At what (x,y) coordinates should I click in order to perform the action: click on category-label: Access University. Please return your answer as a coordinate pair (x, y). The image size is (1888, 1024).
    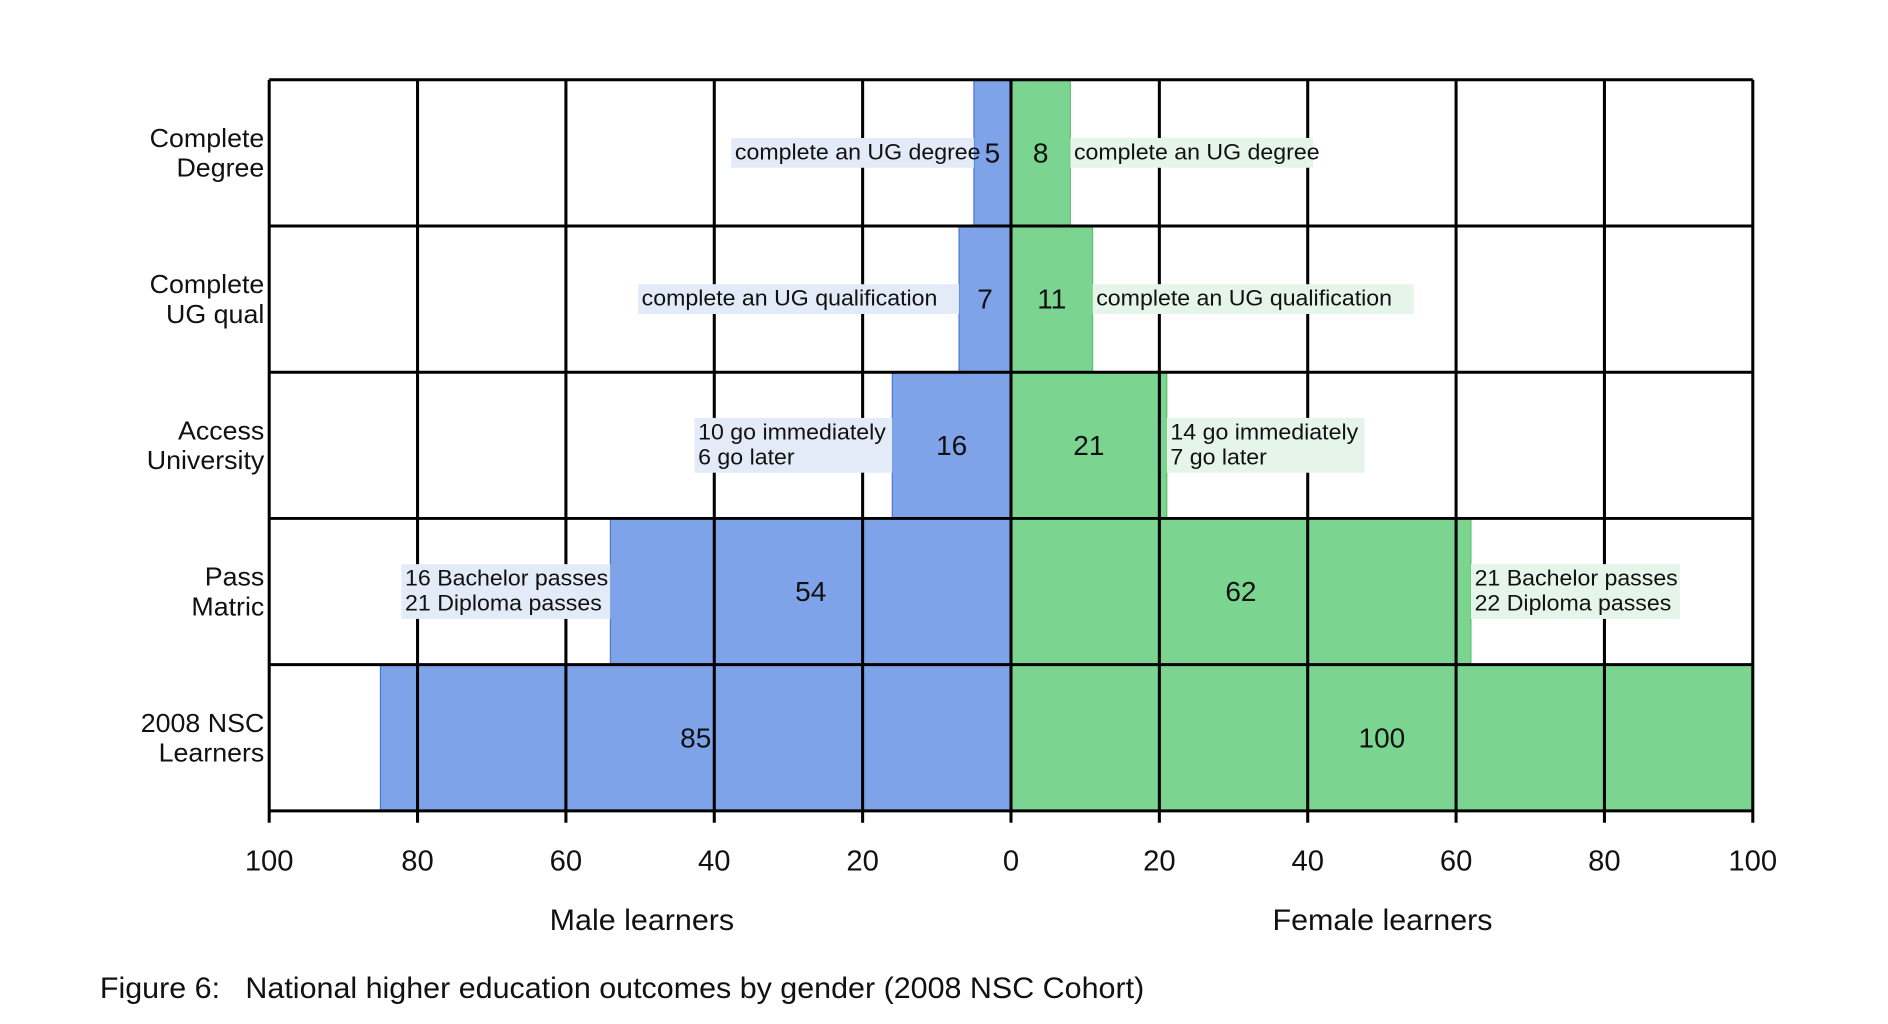
    Looking at the image, I should click on (206, 445).